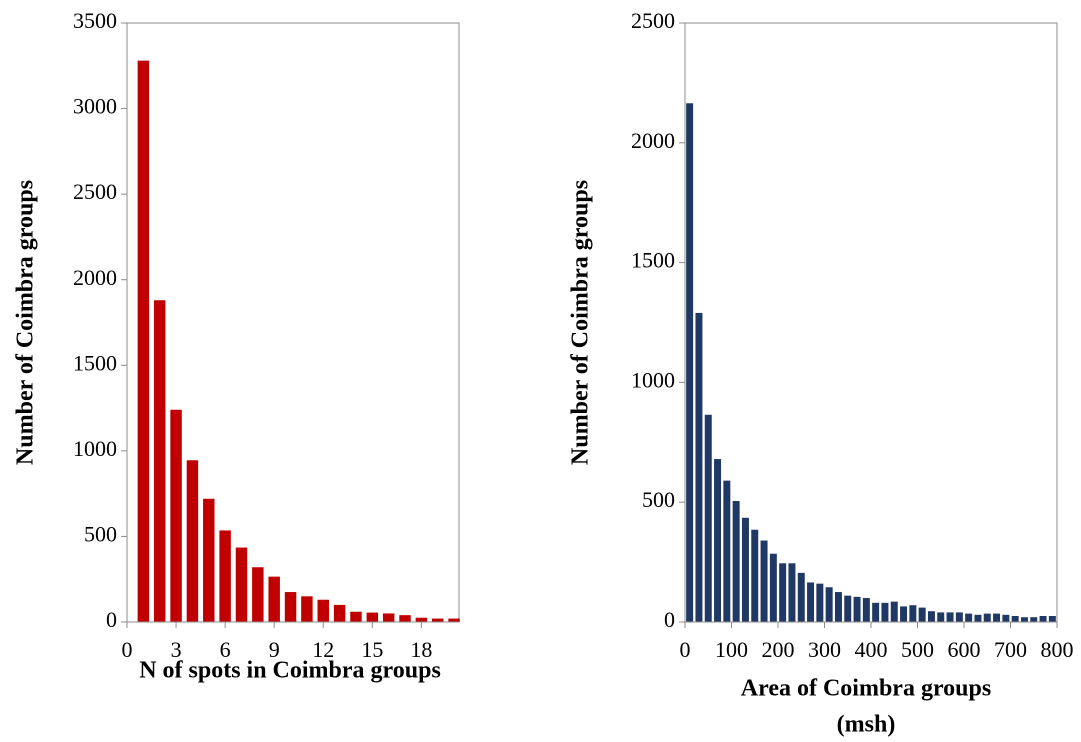  What do you see at coordinates (95, 20) in the screenshot?
I see `y-tick-label: 3500` at bounding box center [95, 20].